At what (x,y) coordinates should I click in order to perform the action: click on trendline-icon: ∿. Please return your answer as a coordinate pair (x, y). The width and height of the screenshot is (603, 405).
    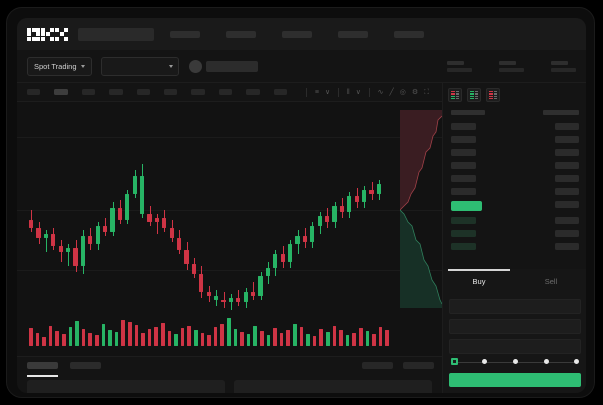
    Looking at the image, I should click on (380, 92).